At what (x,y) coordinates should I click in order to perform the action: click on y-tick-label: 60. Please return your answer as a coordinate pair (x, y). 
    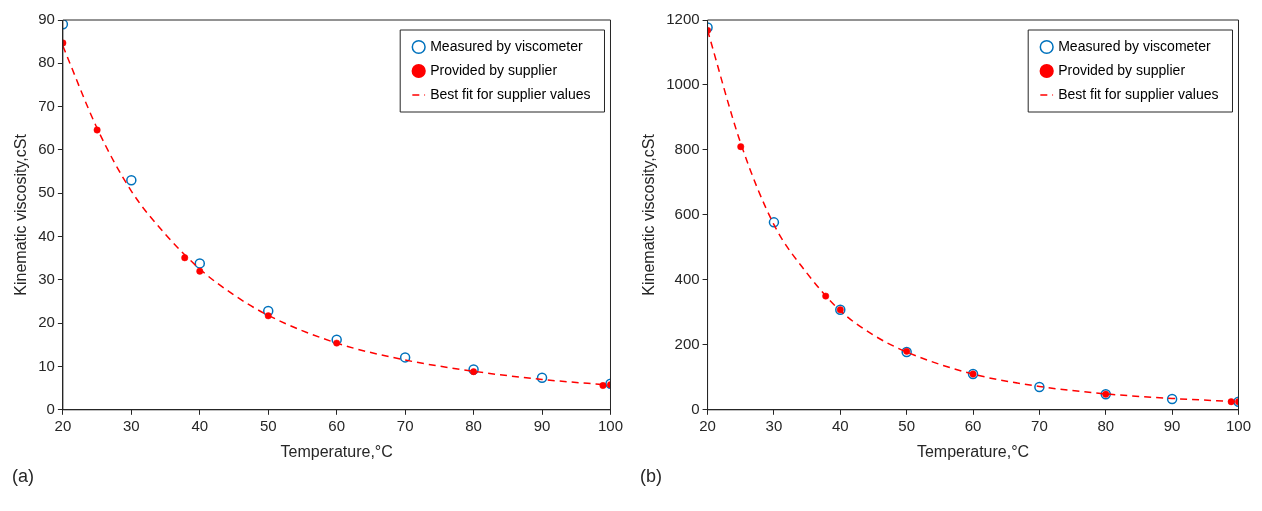
    Looking at the image, I should click on (46, 149).